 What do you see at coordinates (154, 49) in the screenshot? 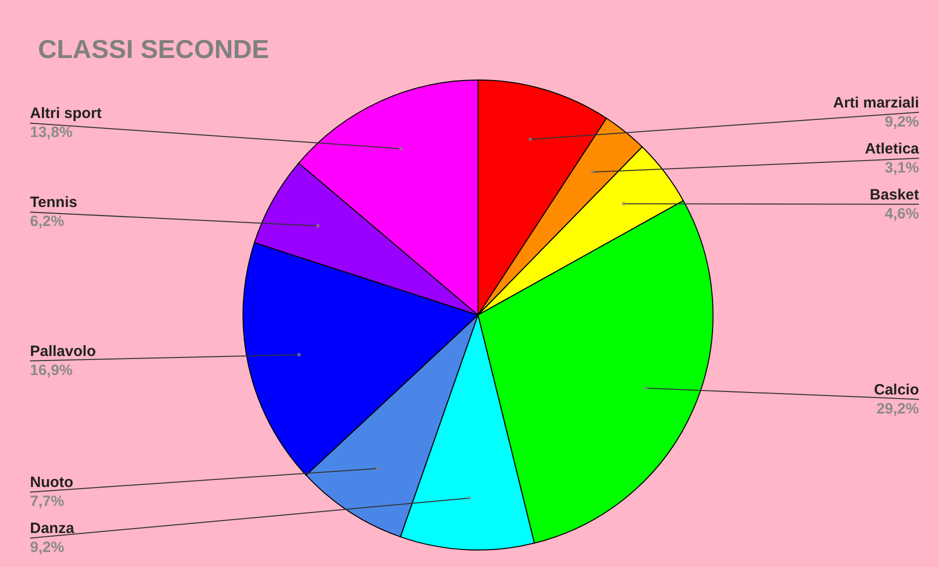
I see `chart-title: CLASSI SECONDE` at bounding box center [154, 49].